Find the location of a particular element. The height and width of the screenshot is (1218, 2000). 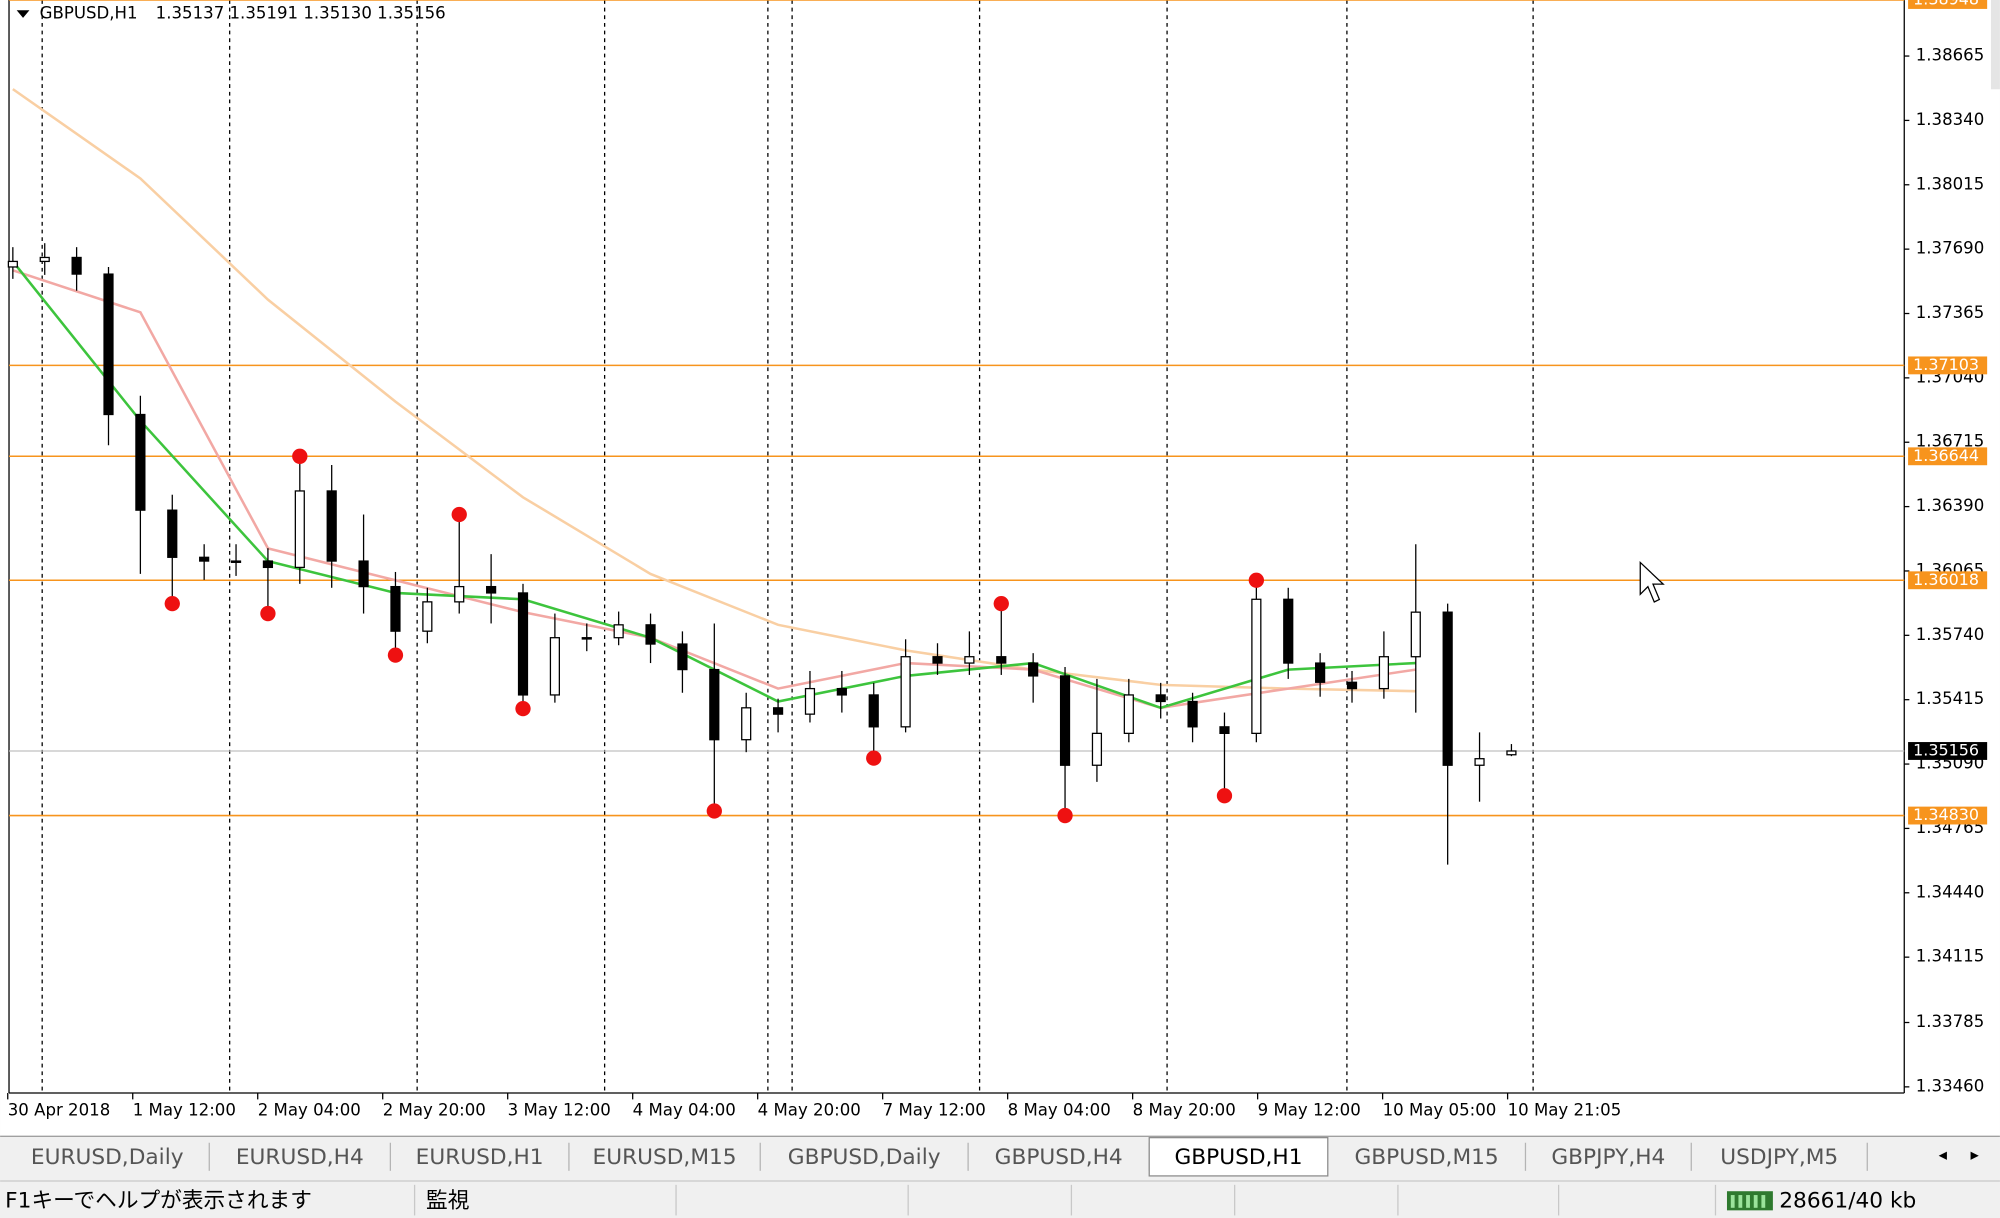

x-tick-label: 4 May 20:00 is located at coordinates (809, 1109).